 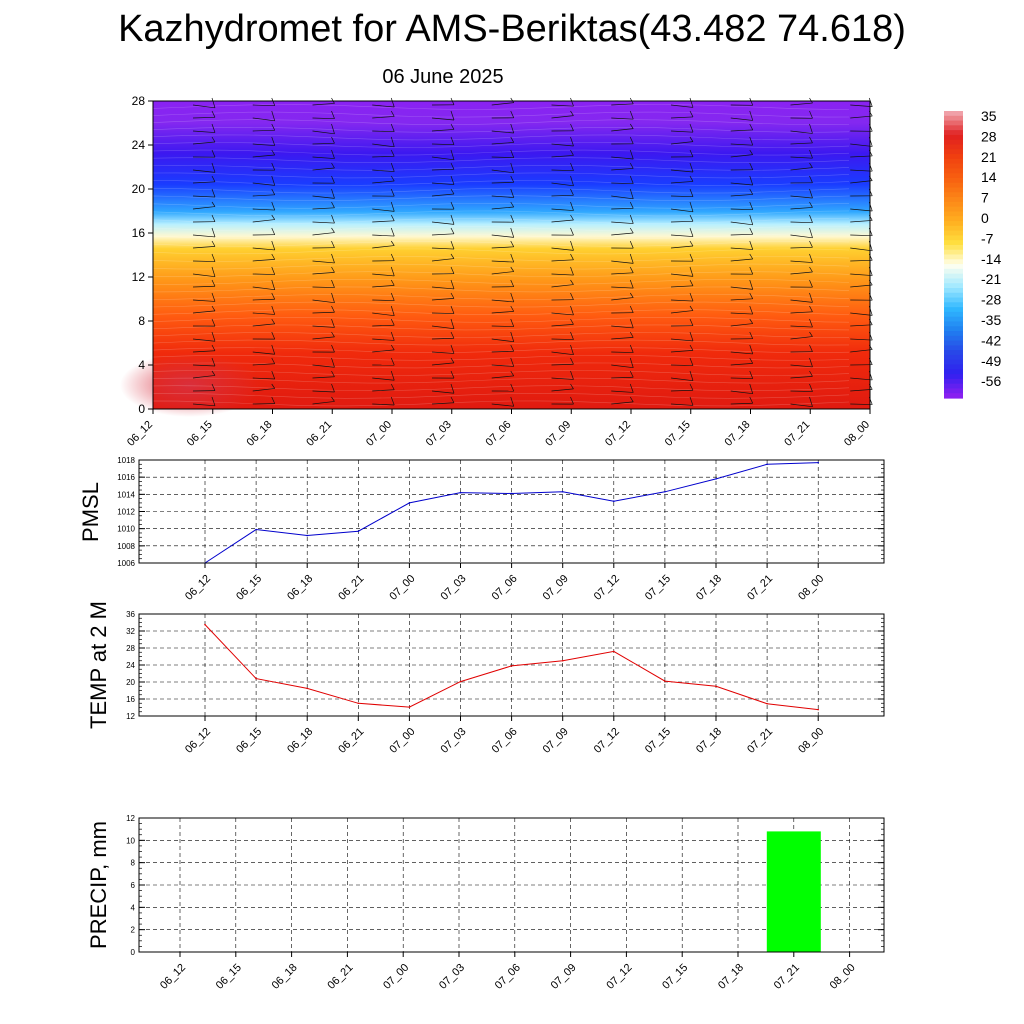 I want to click on colorbar-label: -49, so click(x=991, y=361).